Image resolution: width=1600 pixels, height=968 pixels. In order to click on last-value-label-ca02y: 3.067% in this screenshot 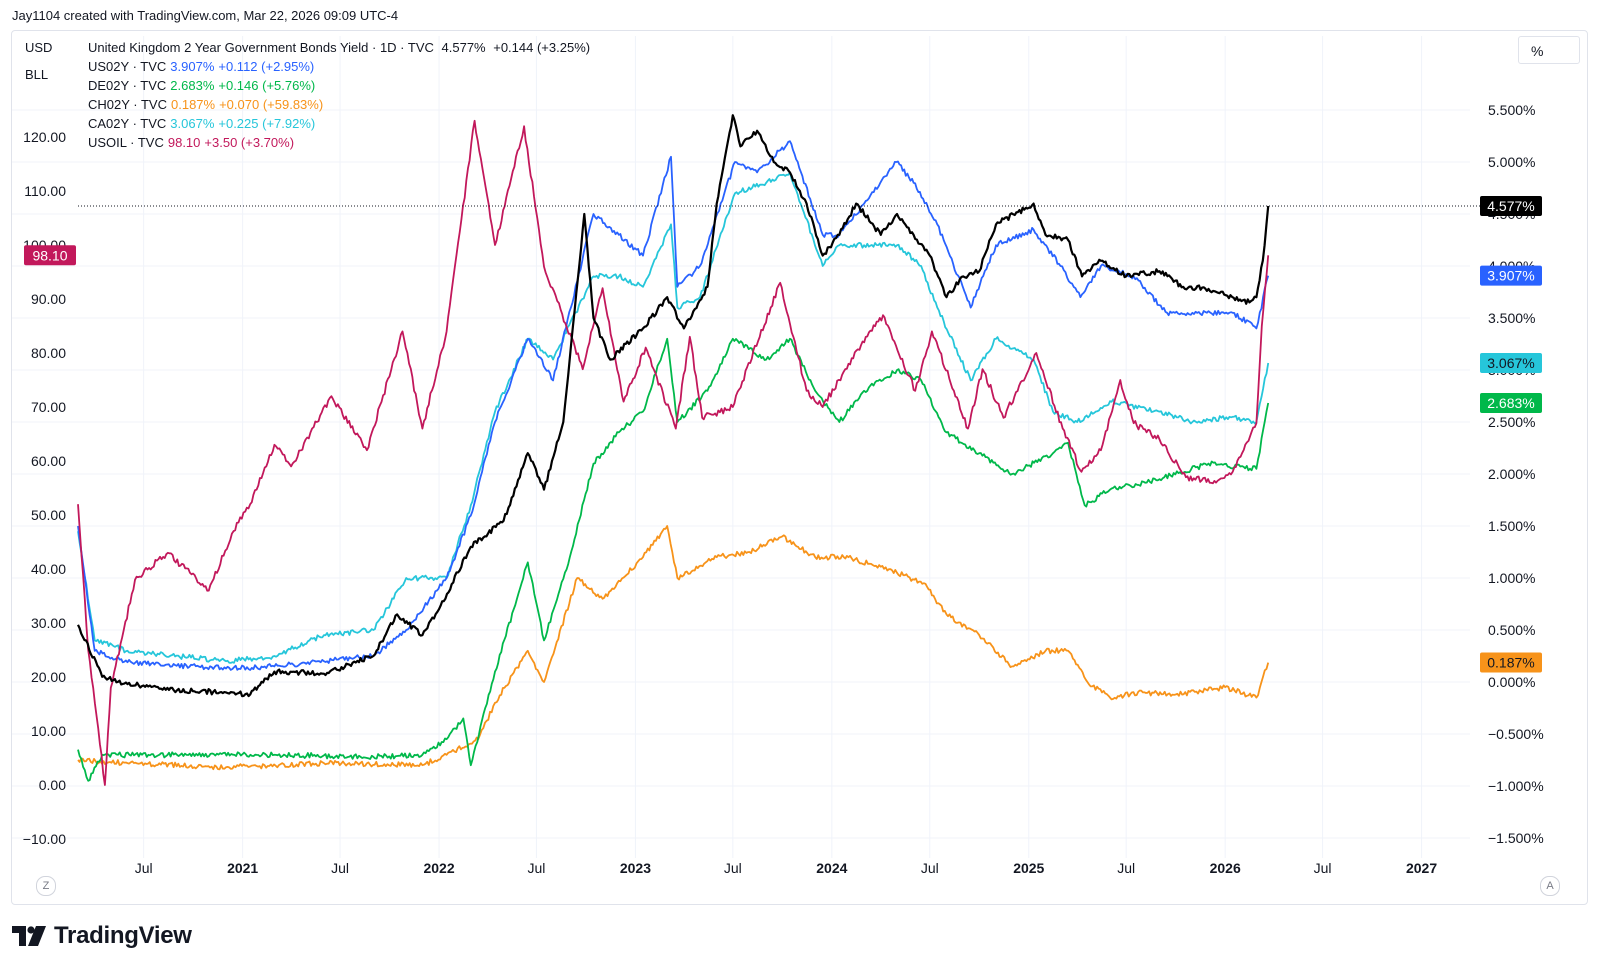, I will do `click(1511, 363)`.